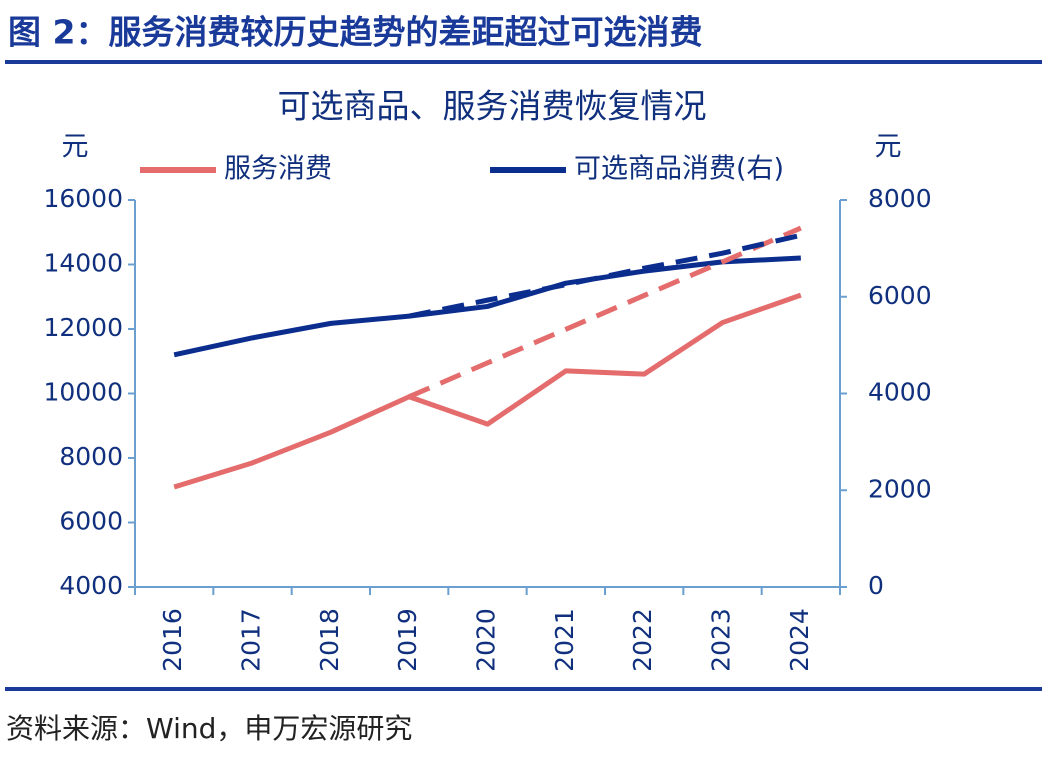  What do you see at coordinates (355, 32) in the screenshot?
I see `figure-title: 图 2：服务消费较历史趋势的差距超过可选消费` at bounding box center [355, 32].